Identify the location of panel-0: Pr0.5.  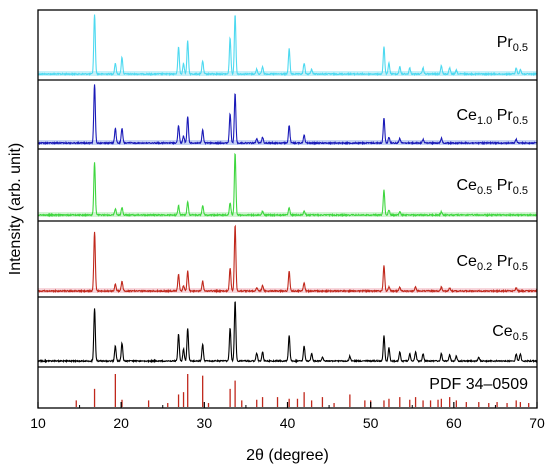
(287, 45).